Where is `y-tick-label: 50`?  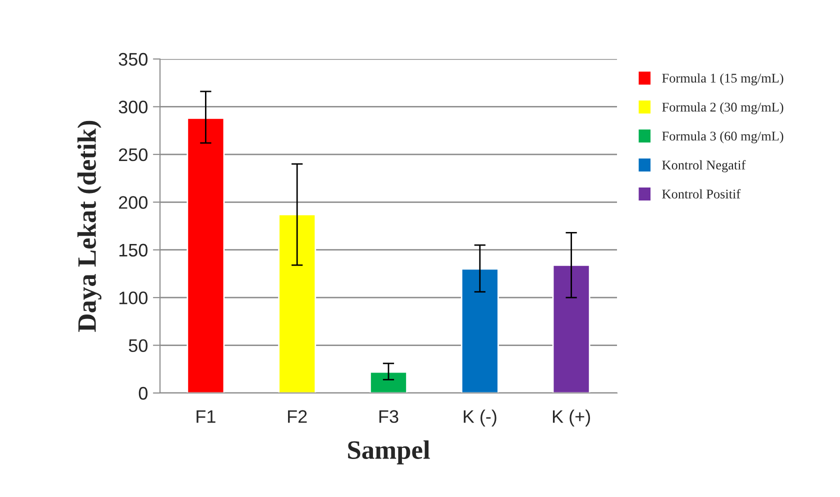
y-tick-label: 50 is located at coordinates (138, 345).